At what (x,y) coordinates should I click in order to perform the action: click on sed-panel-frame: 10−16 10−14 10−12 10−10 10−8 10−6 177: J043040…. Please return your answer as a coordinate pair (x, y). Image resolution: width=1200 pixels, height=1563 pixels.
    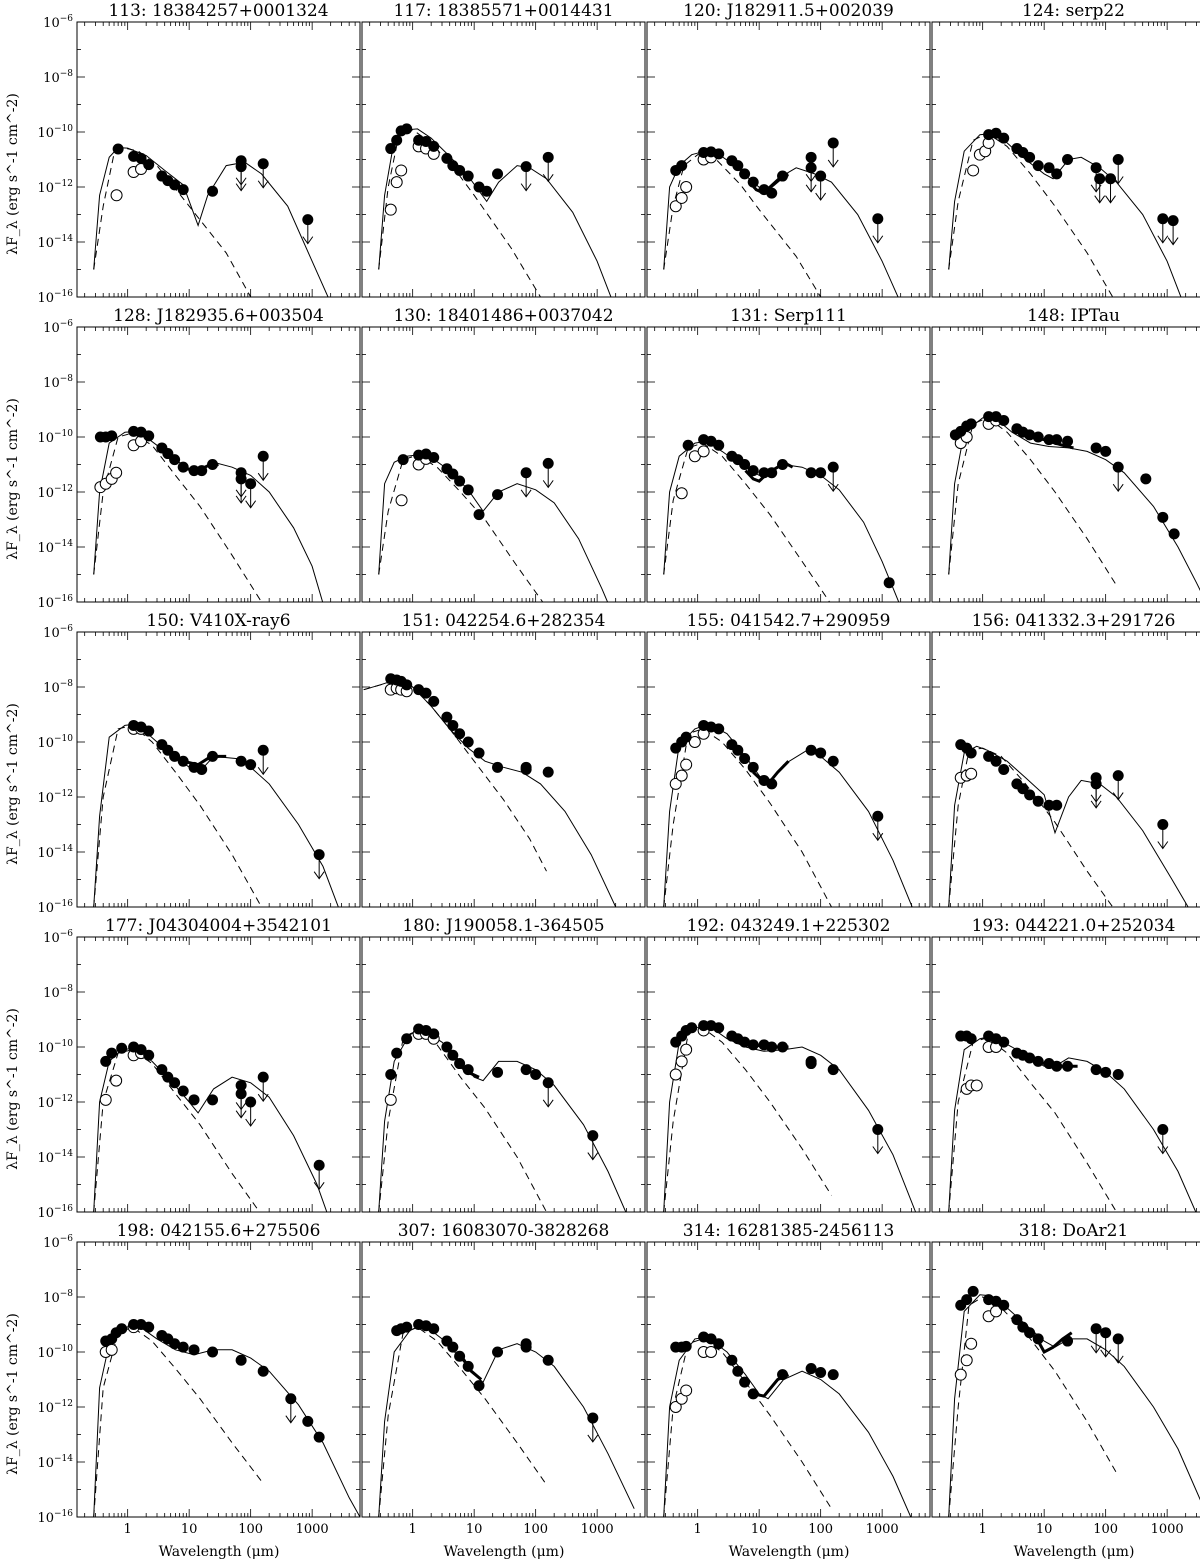
    Looking at the image, I should click on (199, 1068).